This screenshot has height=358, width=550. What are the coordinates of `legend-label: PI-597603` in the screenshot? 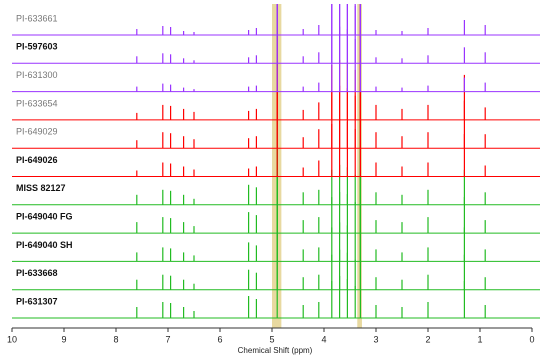 It's located at (37, 47).